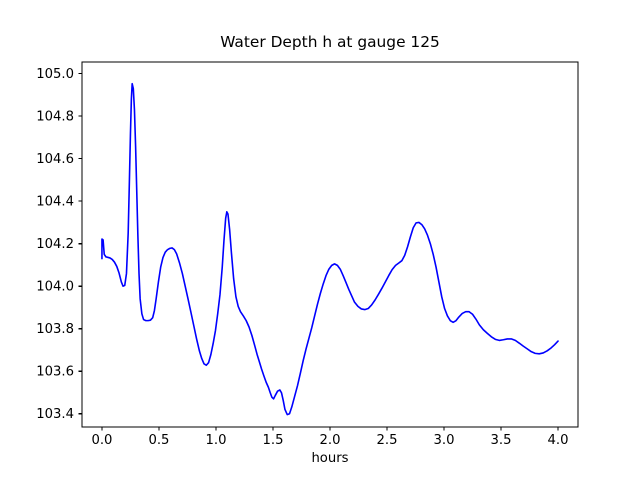 This screenshot has height=480, width=640. I want to click on x-tick-label: 2.0, so click(330, 440).